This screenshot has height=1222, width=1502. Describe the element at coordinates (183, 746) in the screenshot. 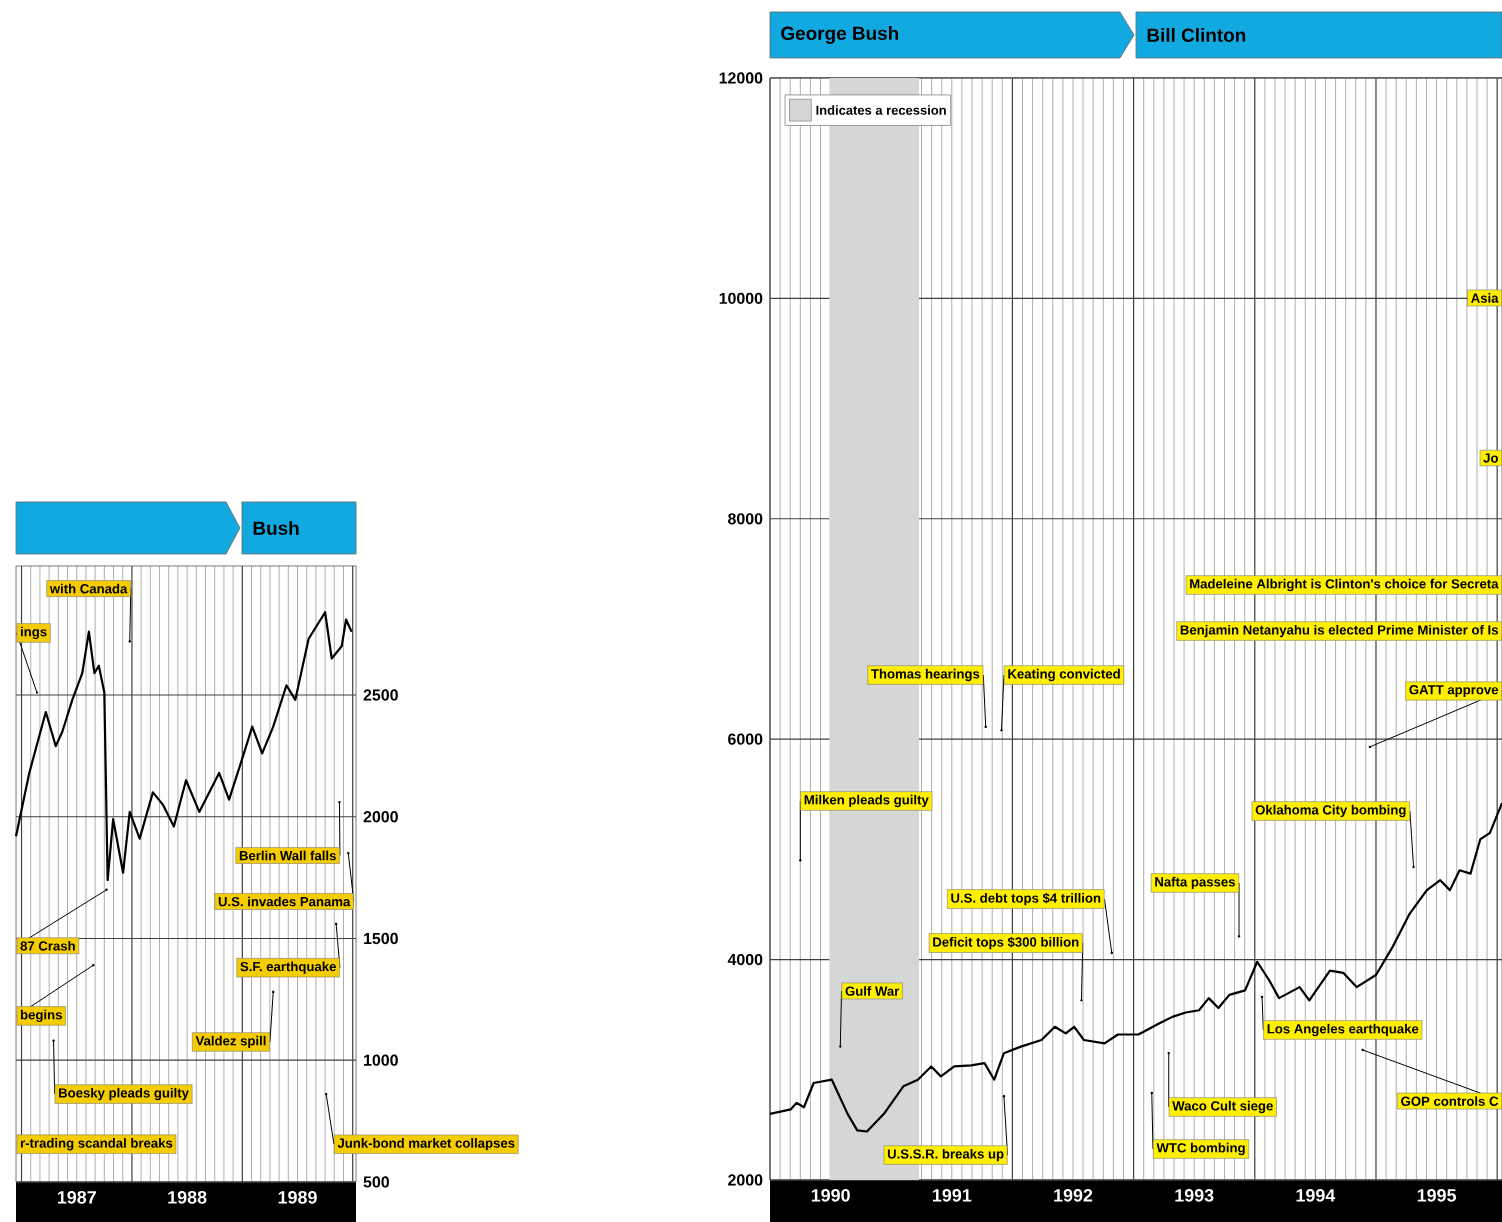

I see `line-series` at that location.